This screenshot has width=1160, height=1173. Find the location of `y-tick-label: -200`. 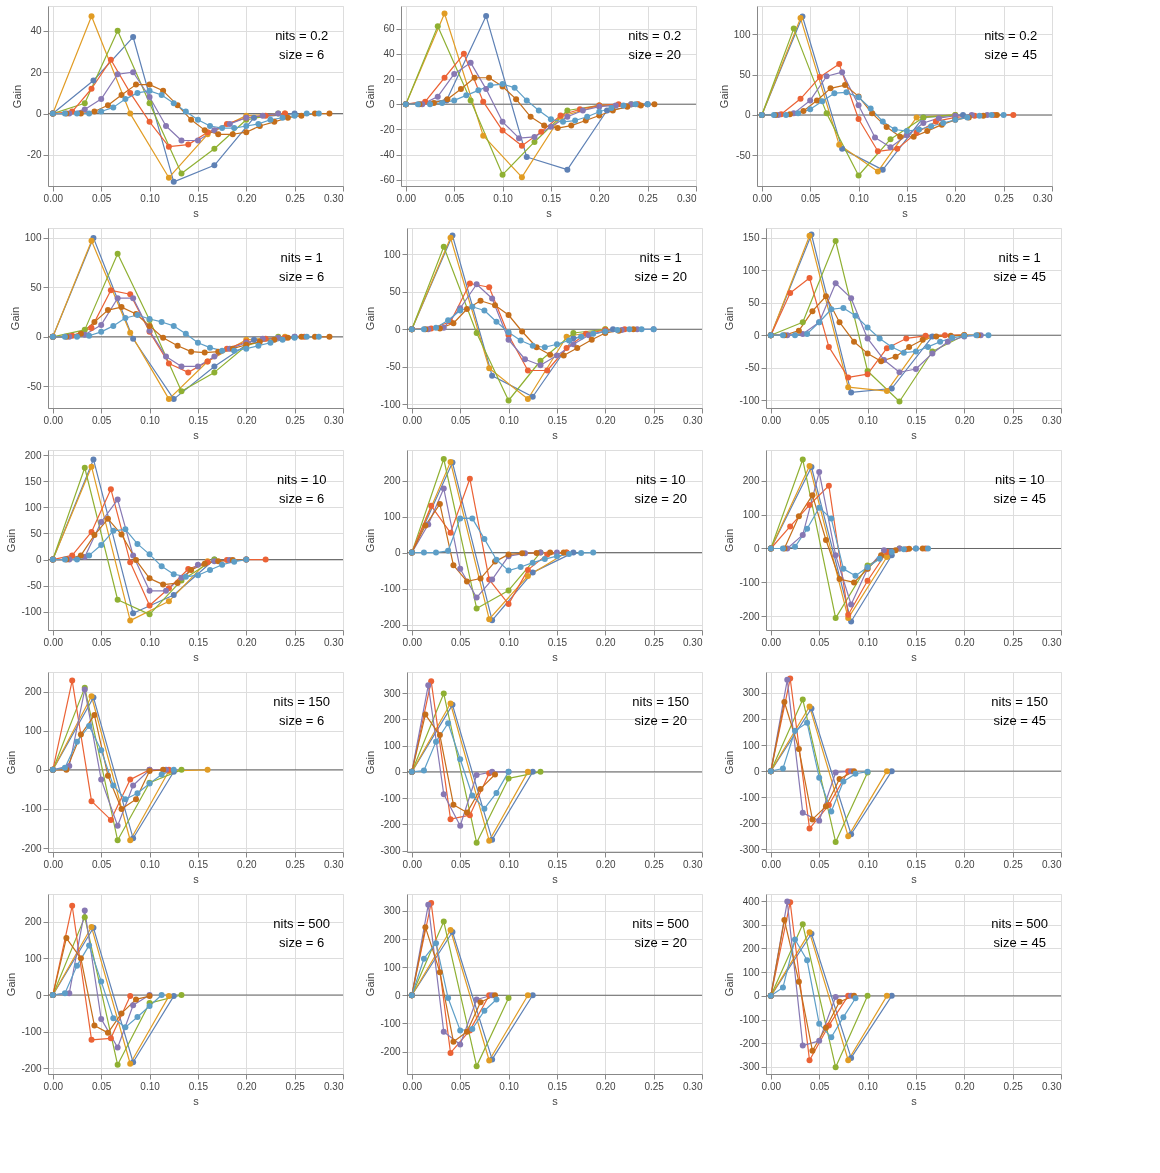

y-tick-label: -200 is located at coordinates (390, 824).